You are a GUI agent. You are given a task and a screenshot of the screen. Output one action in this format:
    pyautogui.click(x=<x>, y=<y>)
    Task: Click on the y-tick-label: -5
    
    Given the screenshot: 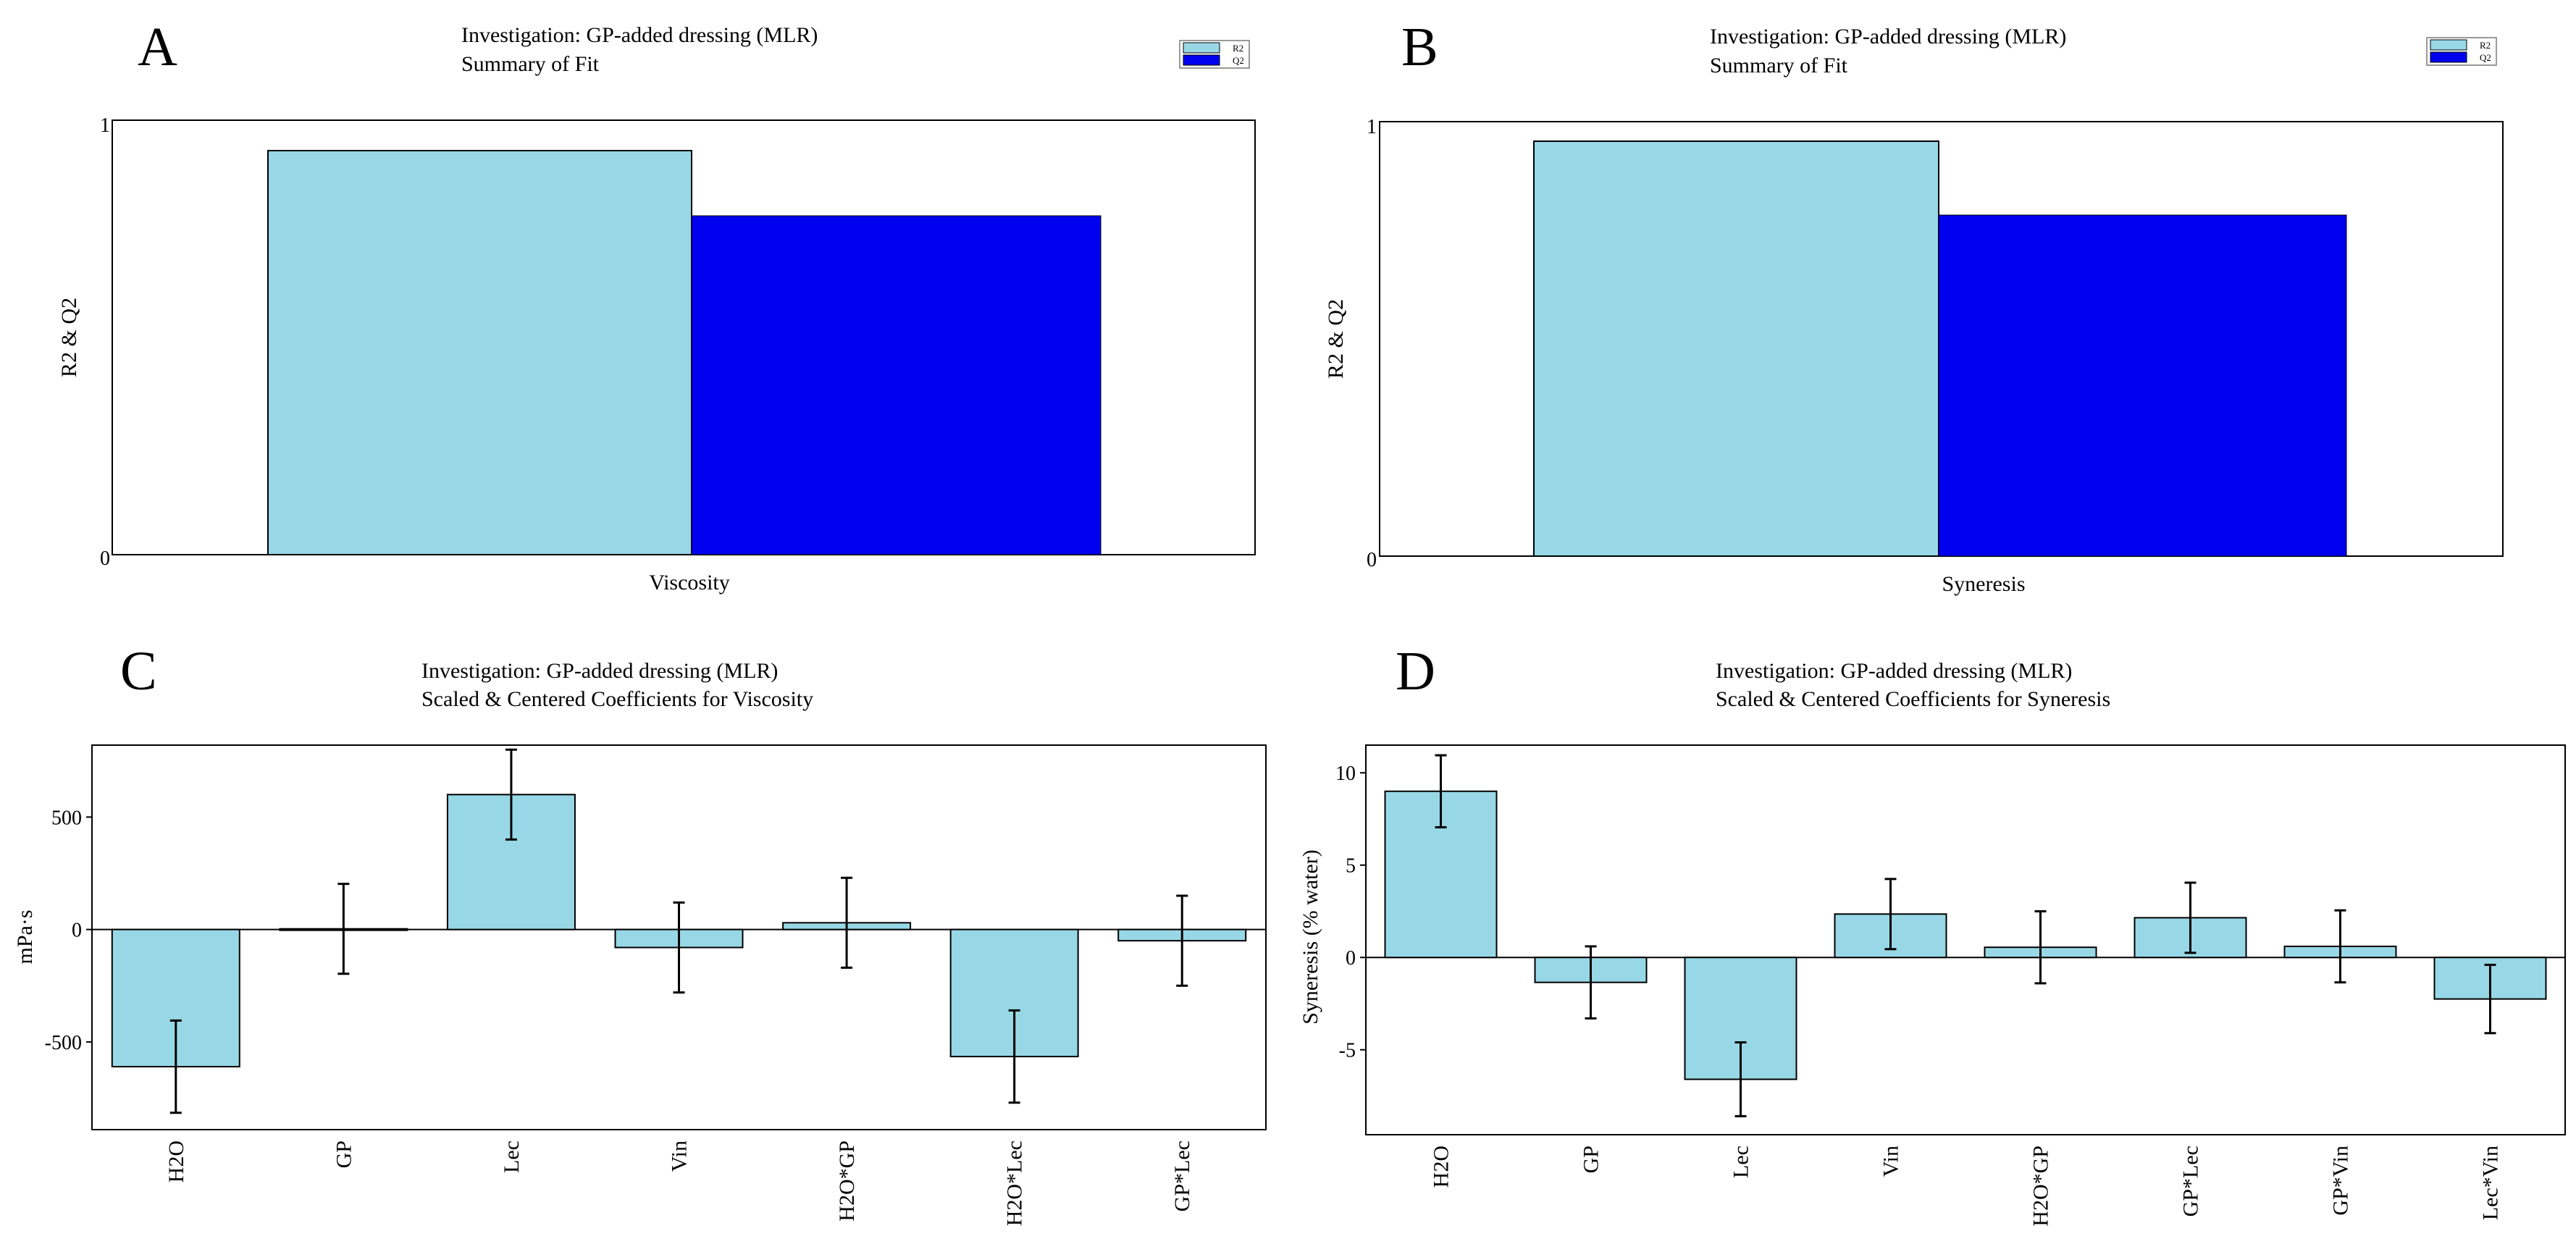 What is the action you would take?
    pyautogui.click(x=1347, y=1051)
    